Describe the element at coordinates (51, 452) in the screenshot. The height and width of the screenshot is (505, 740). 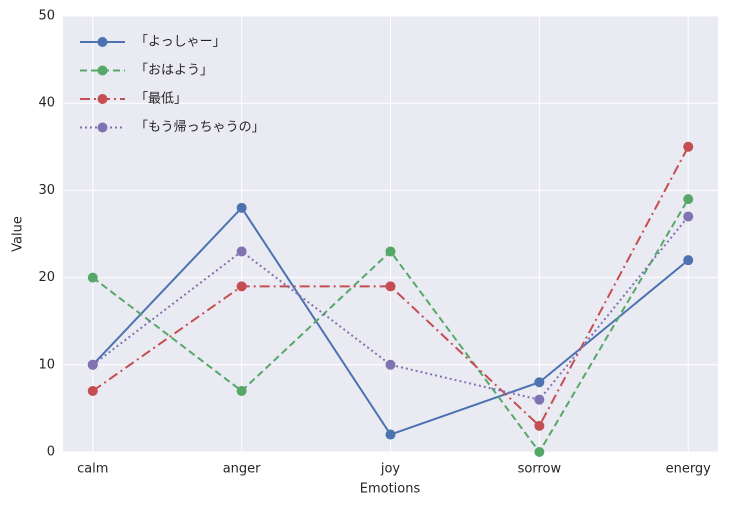
I see `y-tick-label: 0` at that location.